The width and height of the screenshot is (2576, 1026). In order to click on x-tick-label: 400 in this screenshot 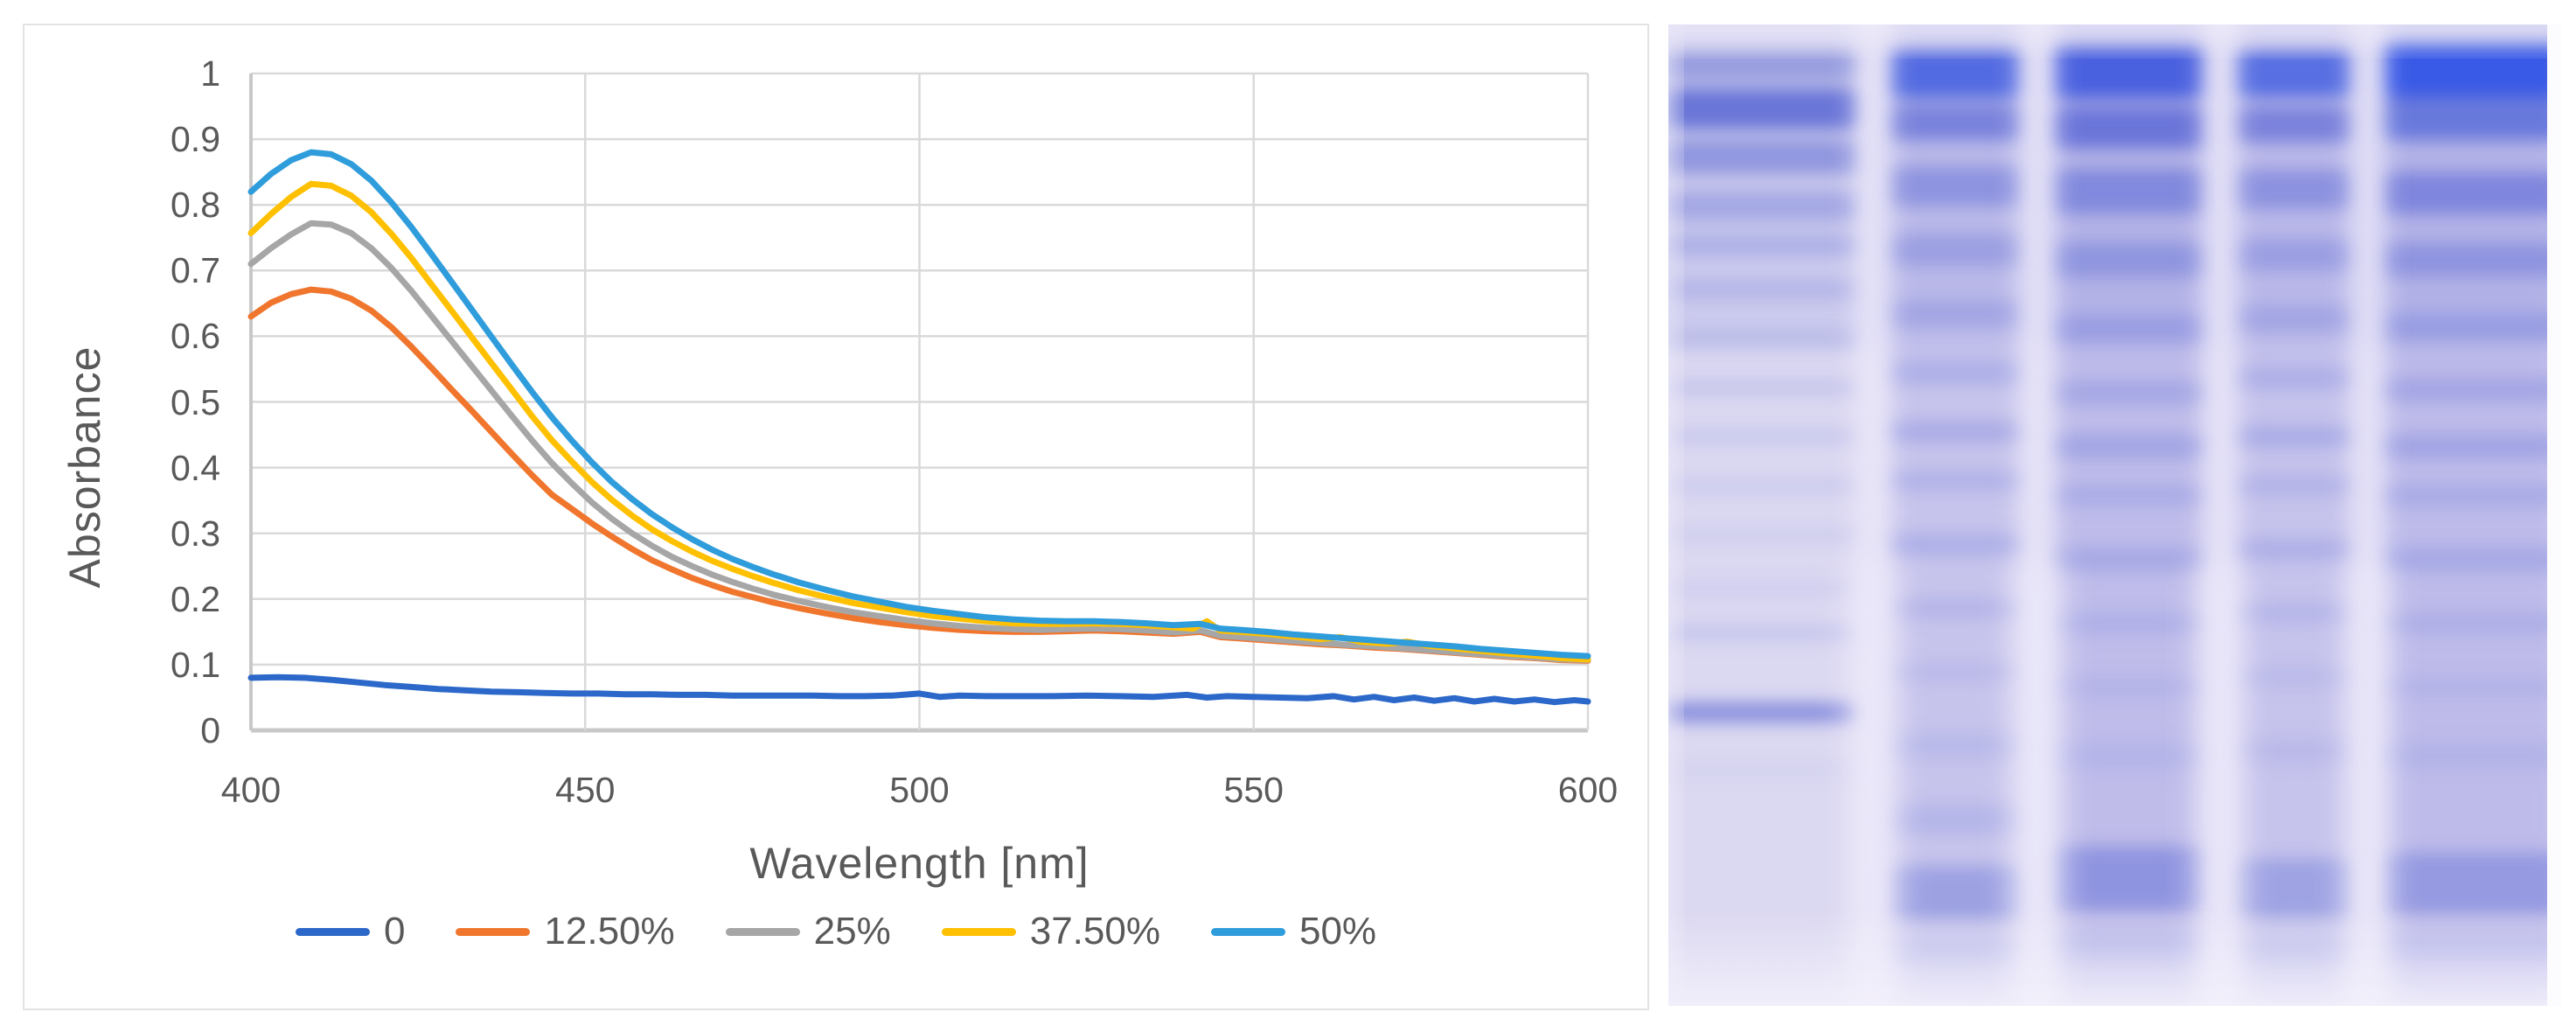, I will do `click(251, 790)`.